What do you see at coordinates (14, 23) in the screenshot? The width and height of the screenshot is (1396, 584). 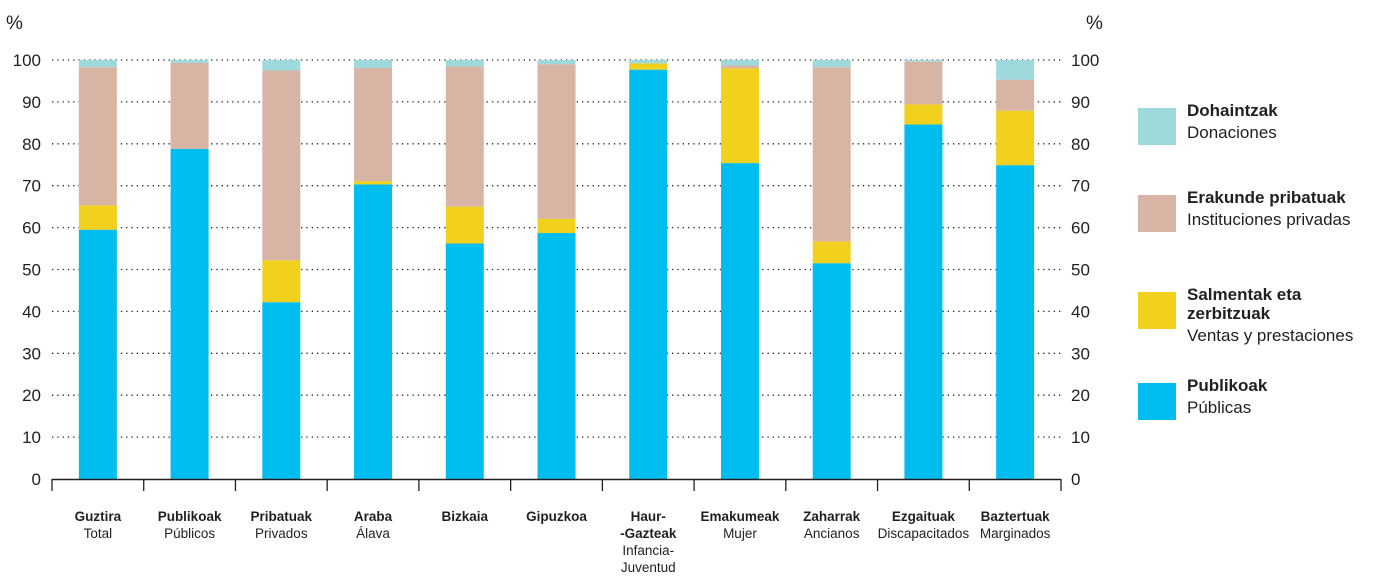 I see `left-unit-label: %` at bounding box center [14, 23].